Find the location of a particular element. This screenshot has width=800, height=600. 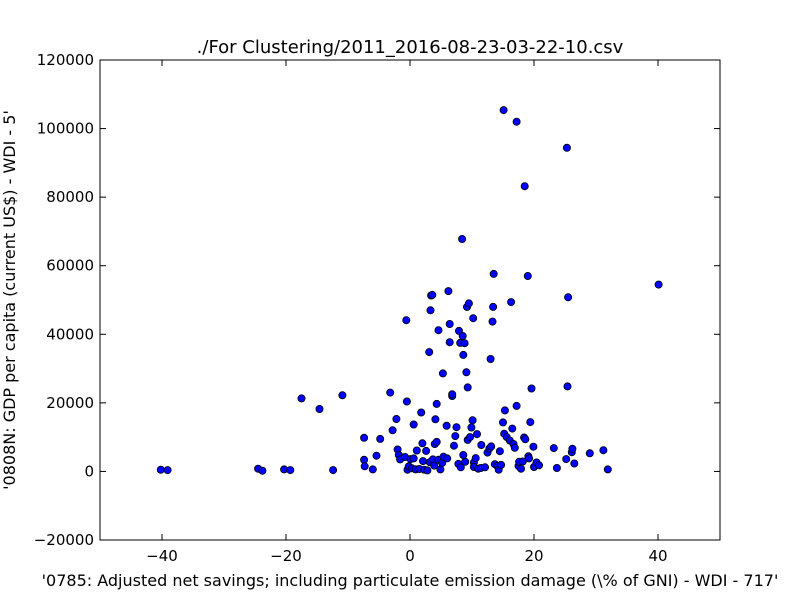

x-tick-label: −40 is located at coordinates (162, 556).